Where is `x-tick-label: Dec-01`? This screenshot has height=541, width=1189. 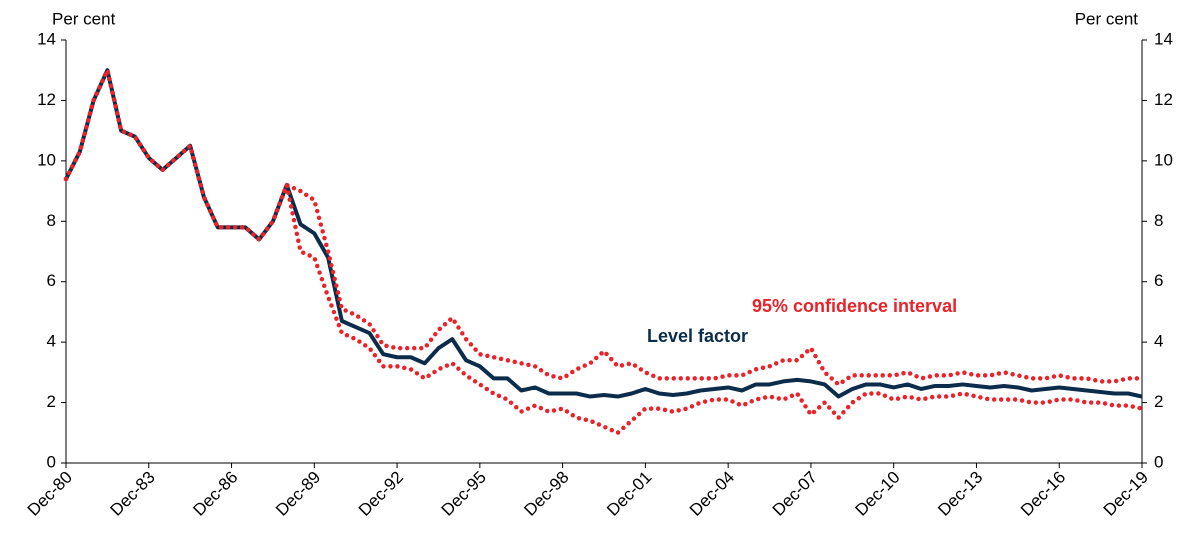
x-tick-label: Dec-01 is located at coordinates (629, 494).